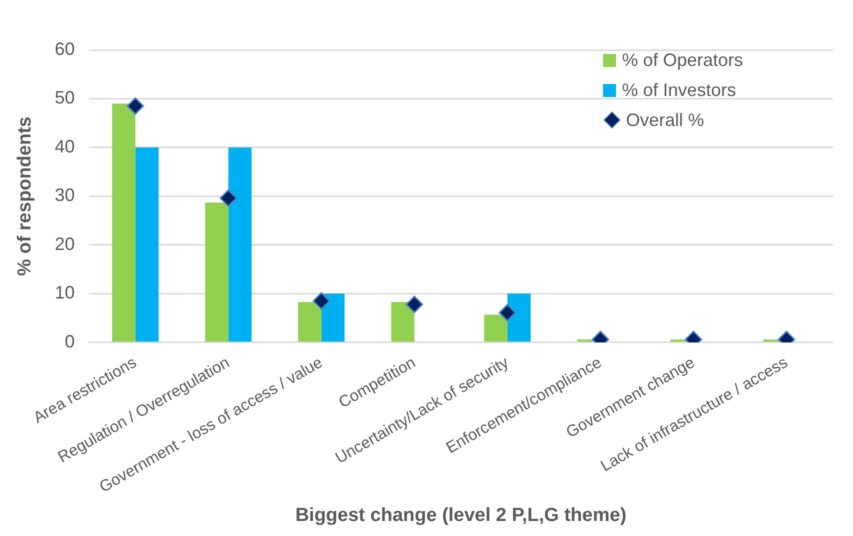 Image resolution: width=853 pixels, height=536 pixels. What do you see at coordinates (461, 515) in the screenshot?
I see `x-axis-title: Biggest change (level 2 P,L,G theme)` at bounding box center [461, 515].